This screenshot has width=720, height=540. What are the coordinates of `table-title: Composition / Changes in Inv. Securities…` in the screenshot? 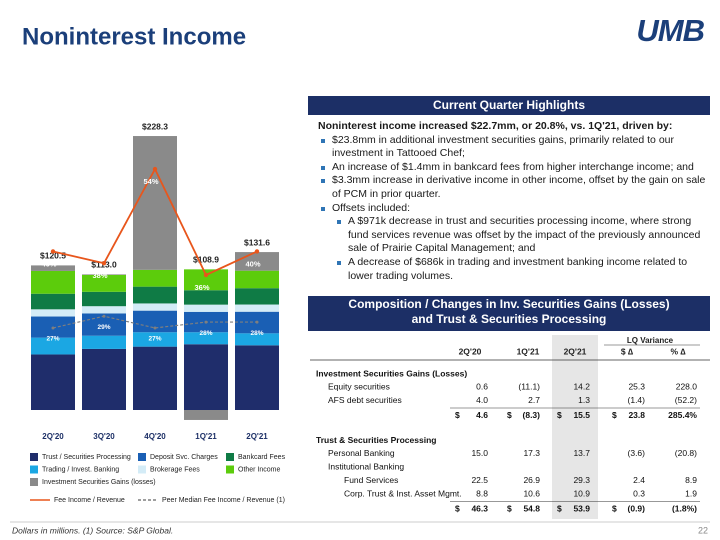 It's located at (508, 304).